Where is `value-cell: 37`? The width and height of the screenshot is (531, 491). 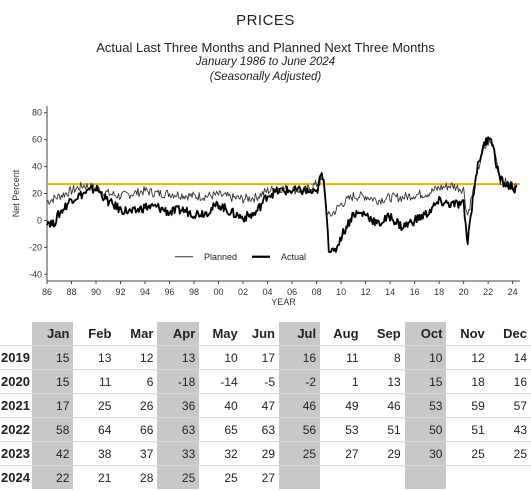
value-cell: 37 is located at coordinates (136, 453).